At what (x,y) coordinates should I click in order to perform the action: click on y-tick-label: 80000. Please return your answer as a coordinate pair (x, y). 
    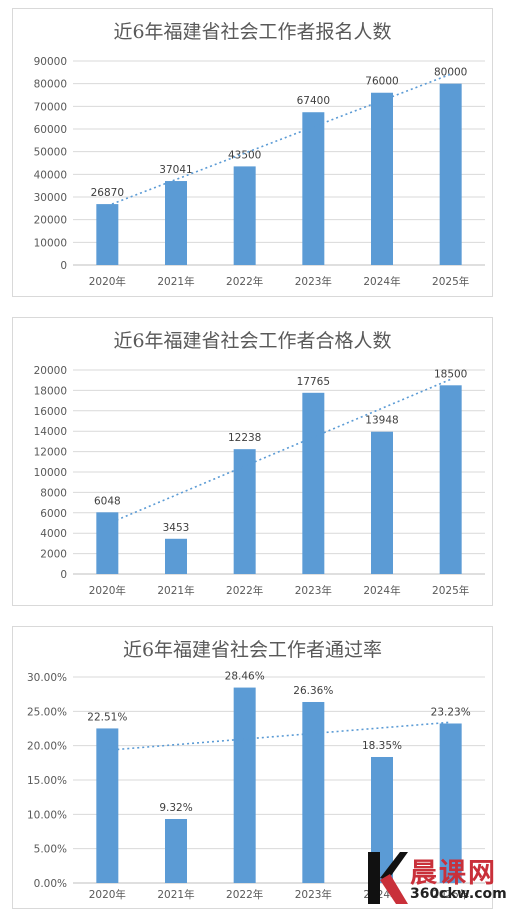
    Looking at the image, I should click on (50, 85).